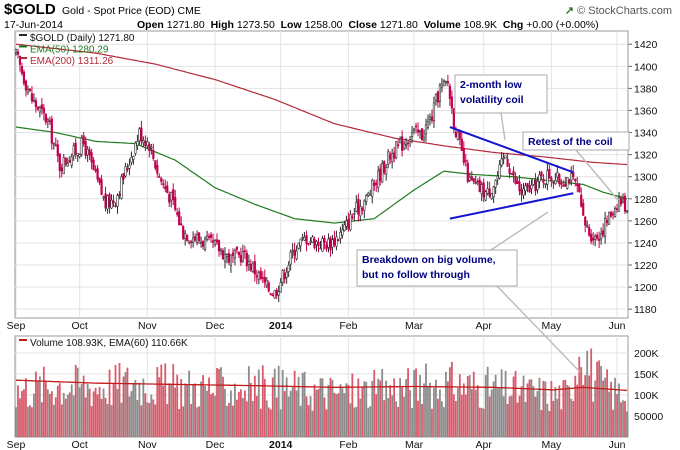 The height and width of the screenshot is (450, 680). Describe the element at coordinates (645, 310) in the screenshot. I see `price-tick-label: 1180` at that location.